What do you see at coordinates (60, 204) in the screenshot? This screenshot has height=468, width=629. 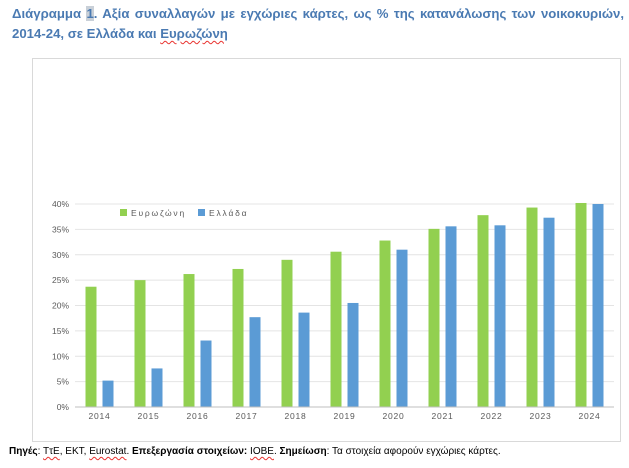 I see `y-tick-label: 40%` at bounding box center [60, 204].